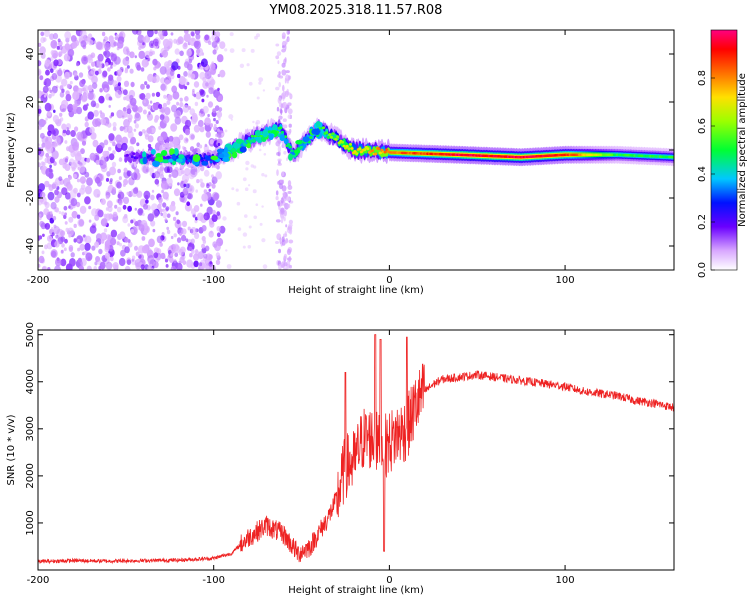 This screenshot has width=750, height=600. I want to click on colorbar-tick-label: 0.6, so click(702, 126).